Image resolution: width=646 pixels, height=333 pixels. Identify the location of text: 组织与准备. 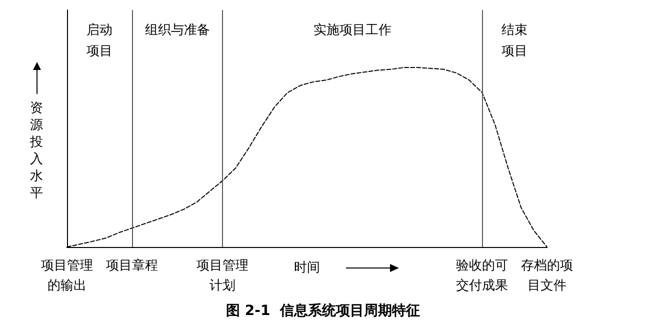
(177, 30).